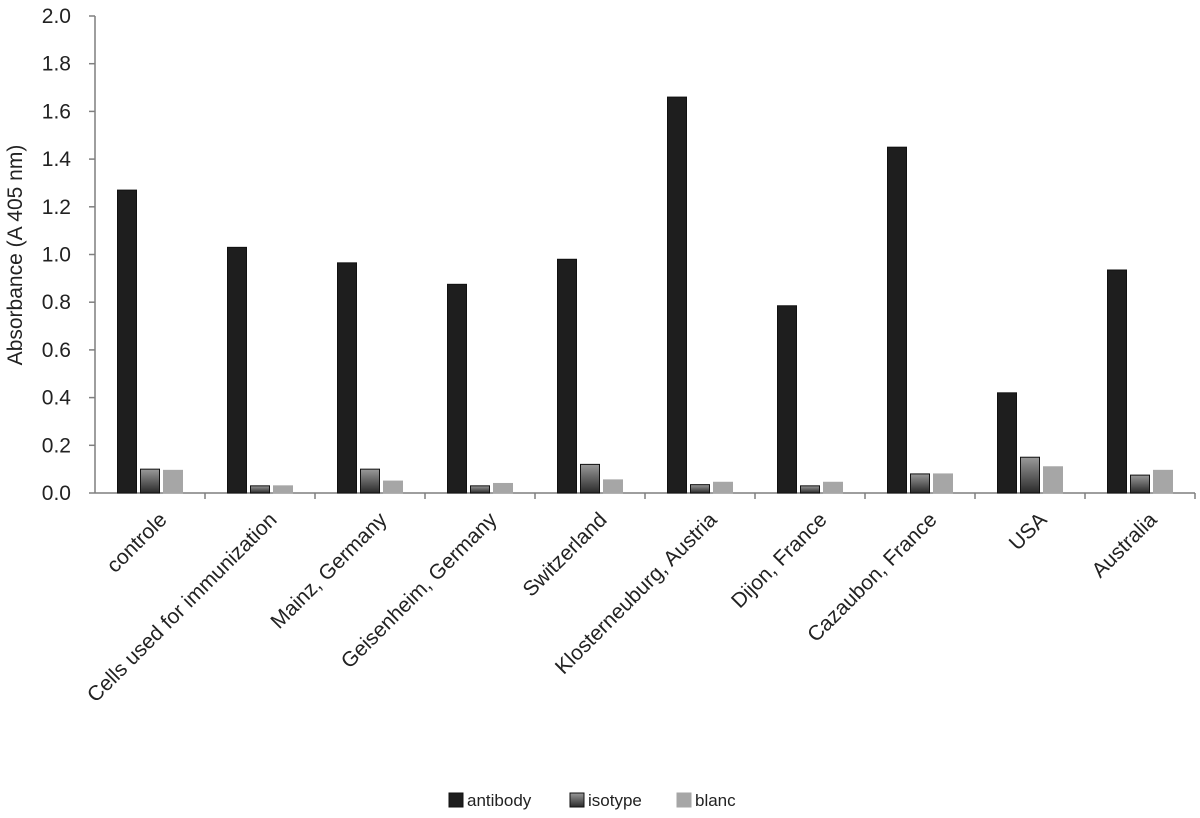 This screenshot has height=818, width=1200. I want to click on legend-label-isotype: isotype, so click(615, 800).